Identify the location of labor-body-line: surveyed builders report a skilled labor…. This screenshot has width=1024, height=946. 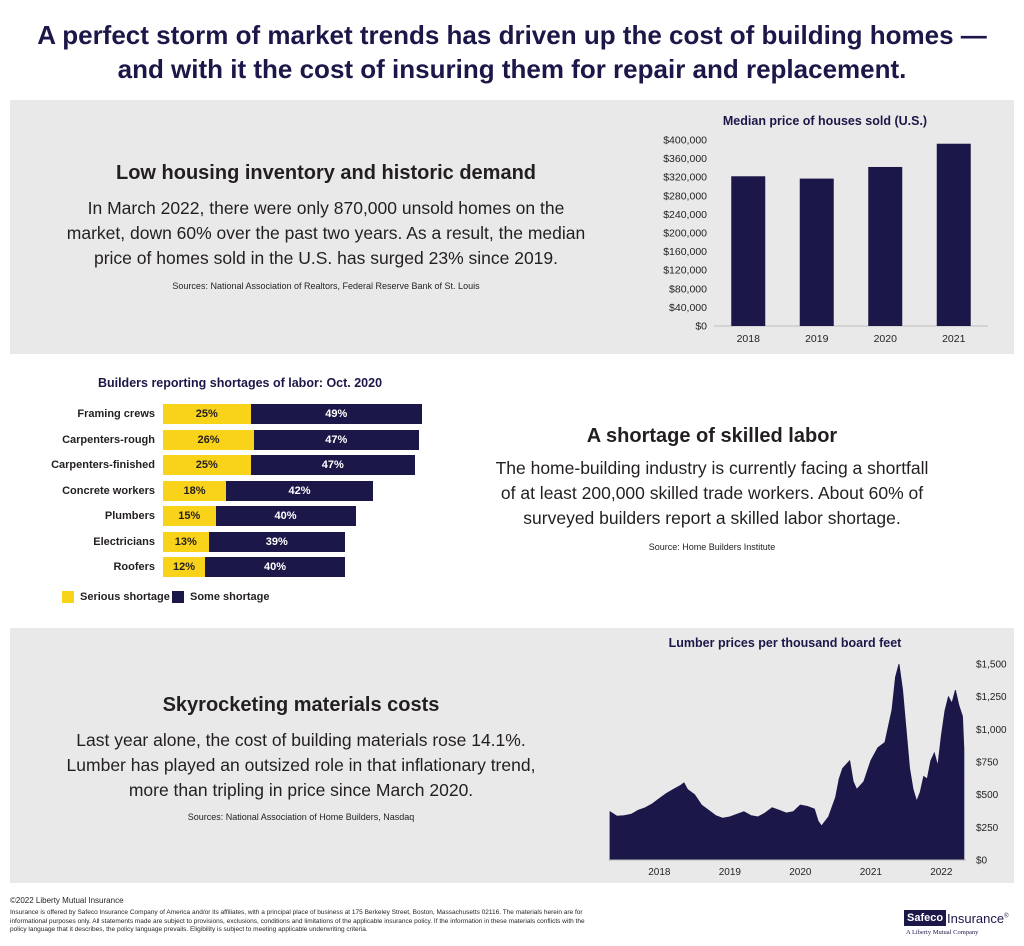
(712, 518).